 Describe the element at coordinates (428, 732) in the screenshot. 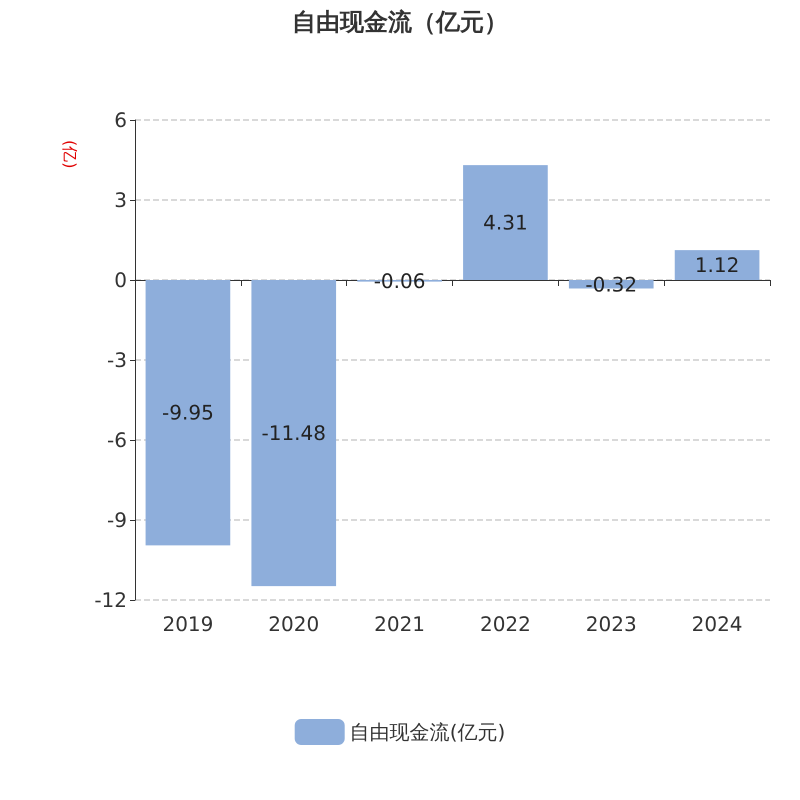

I see `legend-label: 自由现金流(亿元)` at that location.